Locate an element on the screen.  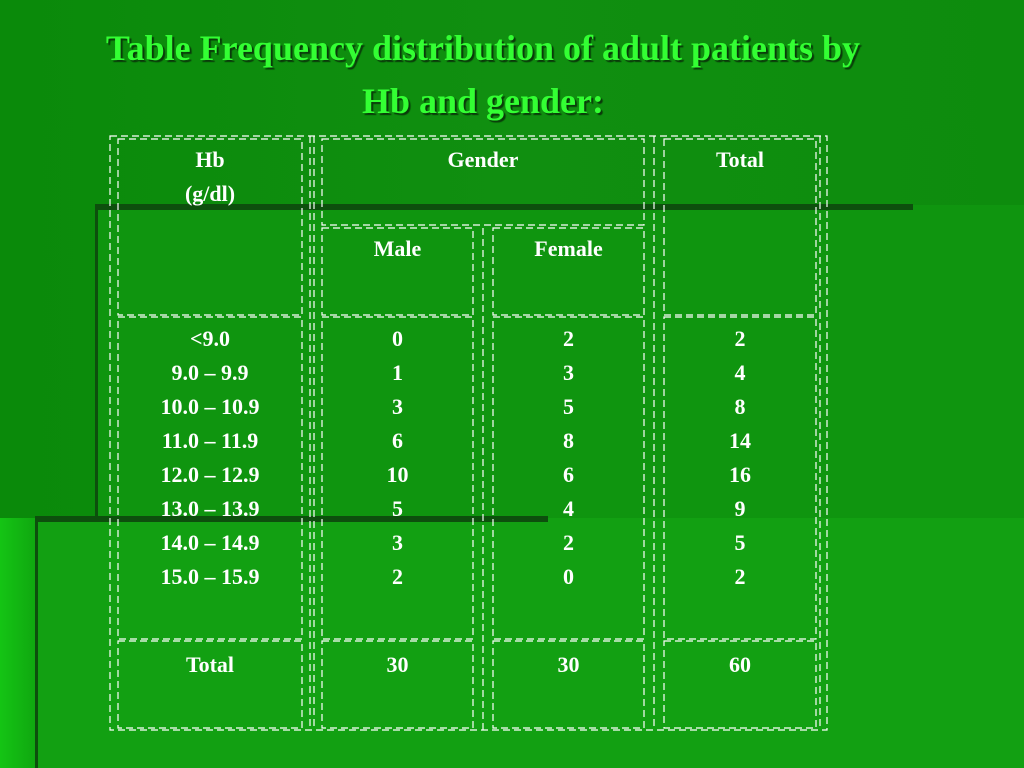
table-cell: 1 is located at coordinates (397, 372).